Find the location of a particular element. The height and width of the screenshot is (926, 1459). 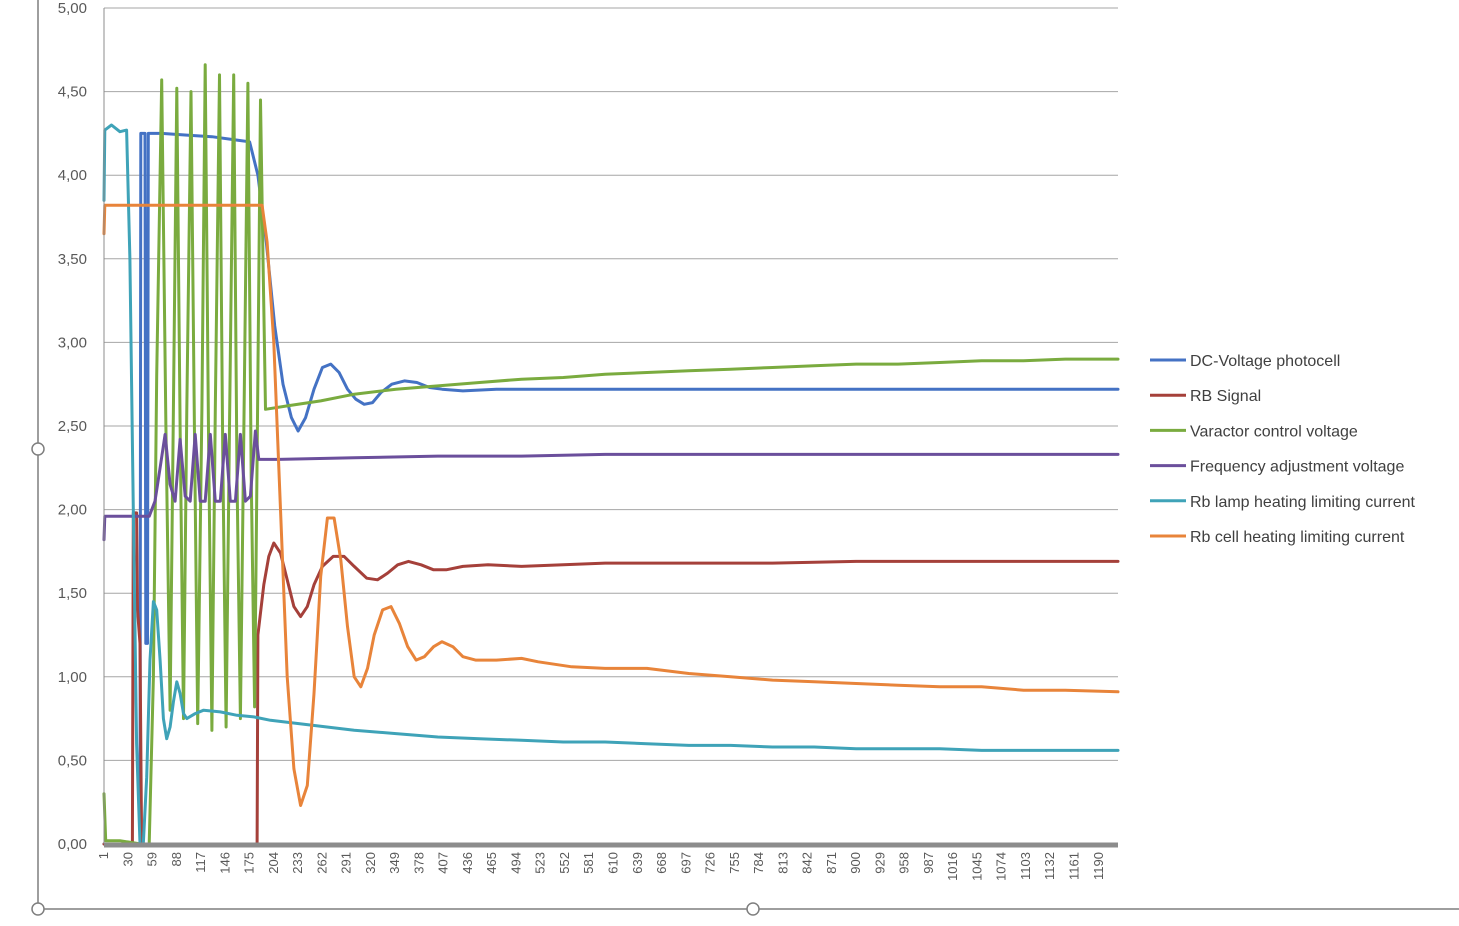

x-tick-label: 610 is located at coordinates (613, 863).